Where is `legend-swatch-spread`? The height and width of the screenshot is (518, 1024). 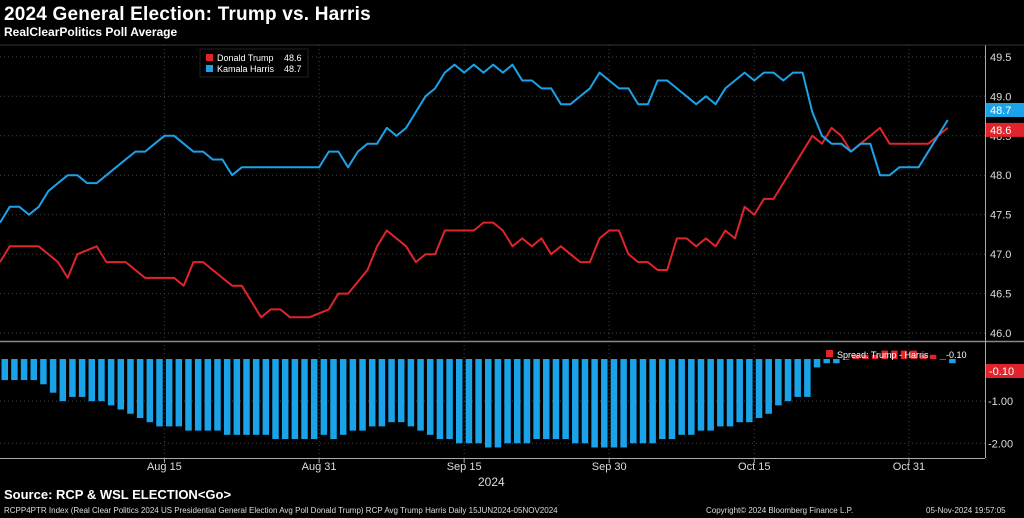 legend-swatch-spread is located at coordinates (829, 353).